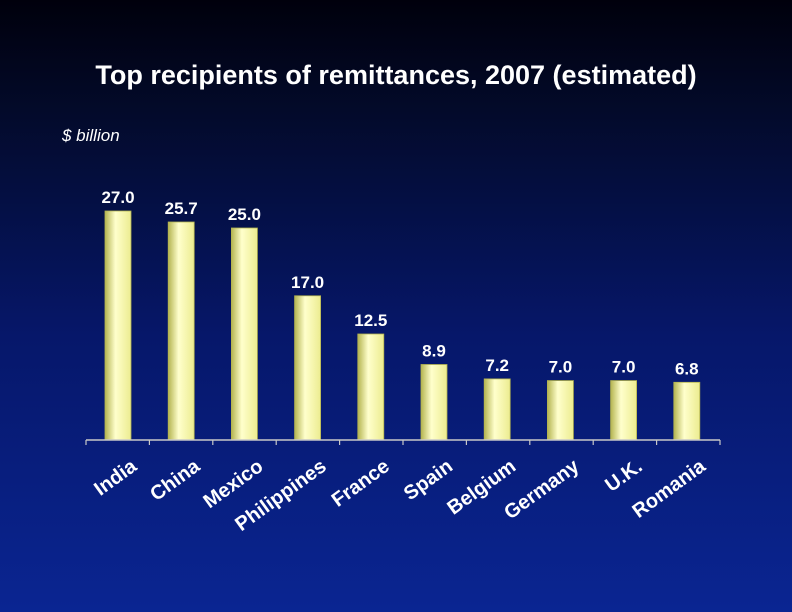  I want to click on bar-u-k, so click(623, 410).